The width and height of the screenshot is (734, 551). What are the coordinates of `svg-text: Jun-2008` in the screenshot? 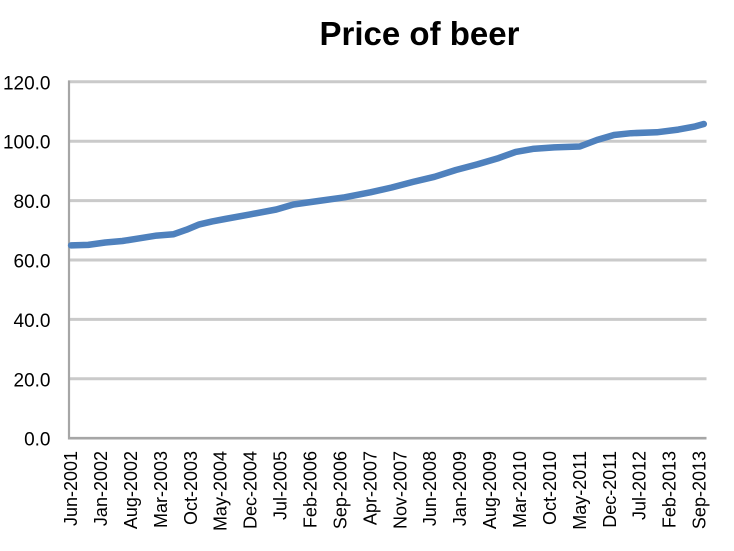 It's located at (430, 488).